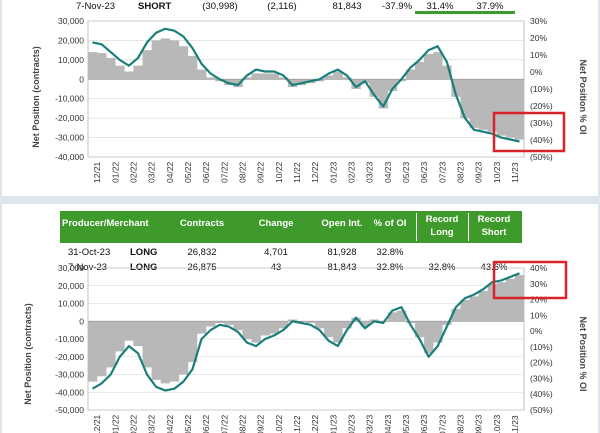  I want to click on bottom-table-header-edge, so click(59, 227).